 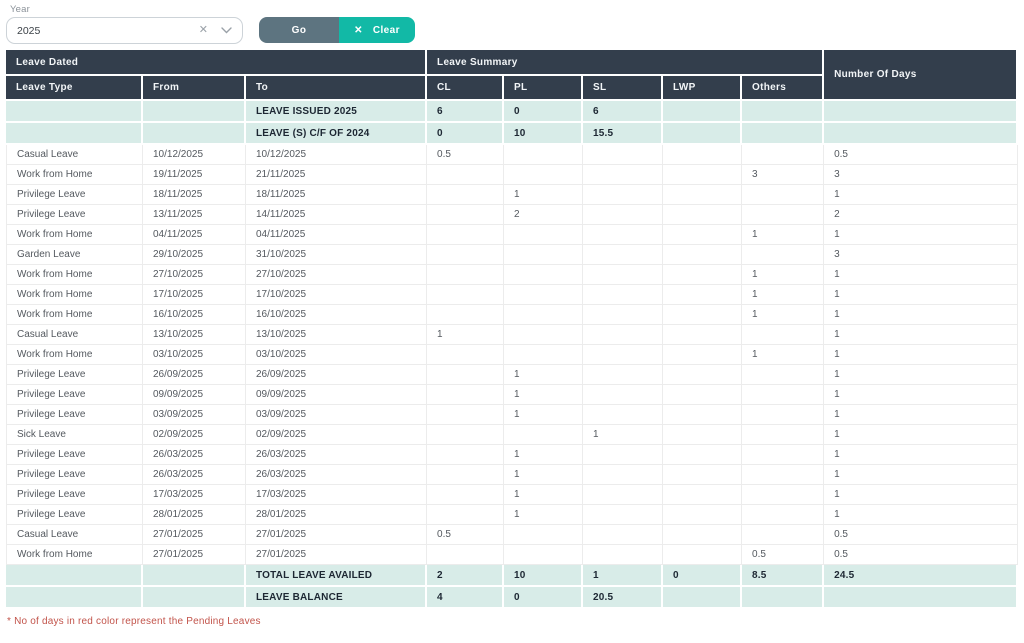 What do you see at coordinates (337, 295) in the screenshot?
I see `cell-to: 17/10/2025` at bounding box center [337, 295].